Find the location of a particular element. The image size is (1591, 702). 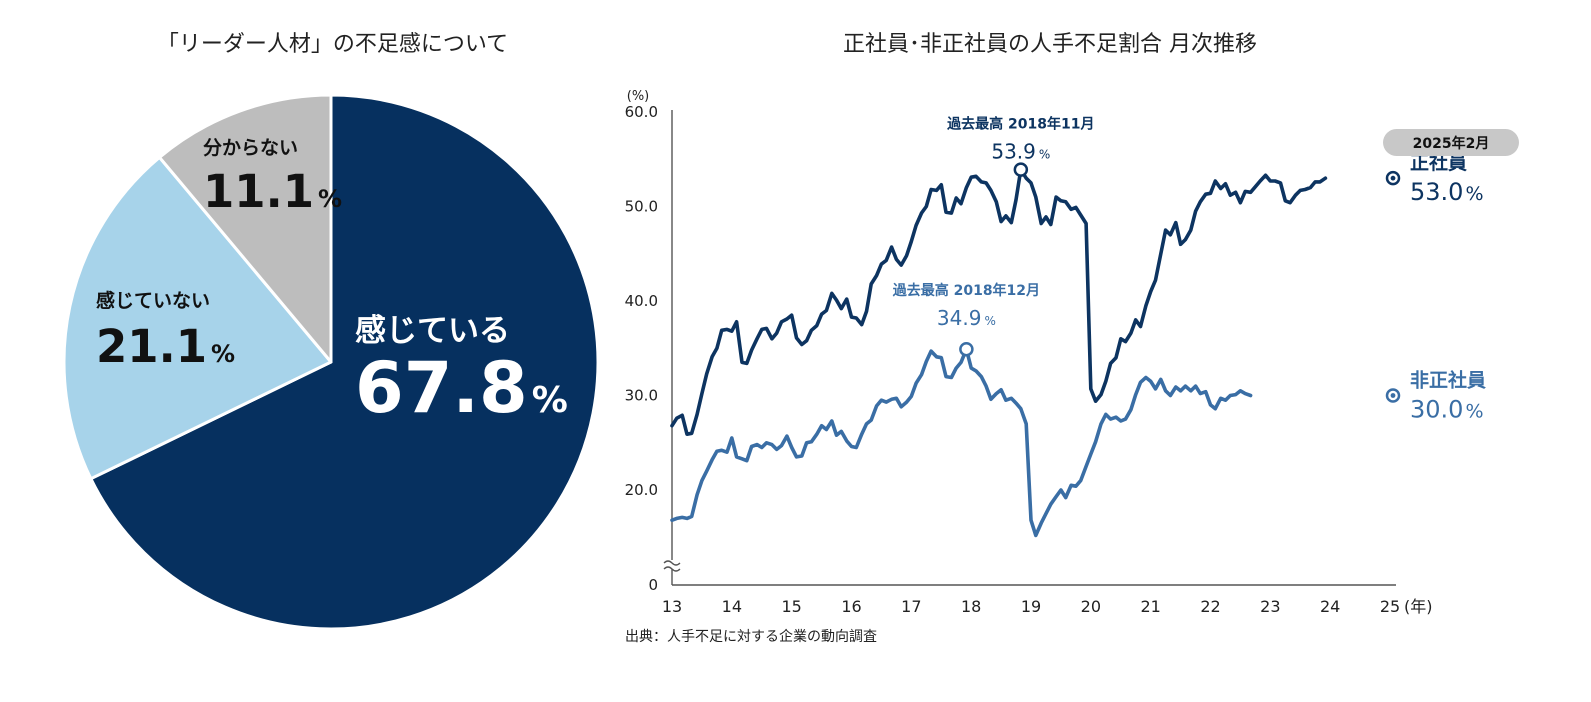

x-tick-label: 14 is located at coordinates (732, 606).